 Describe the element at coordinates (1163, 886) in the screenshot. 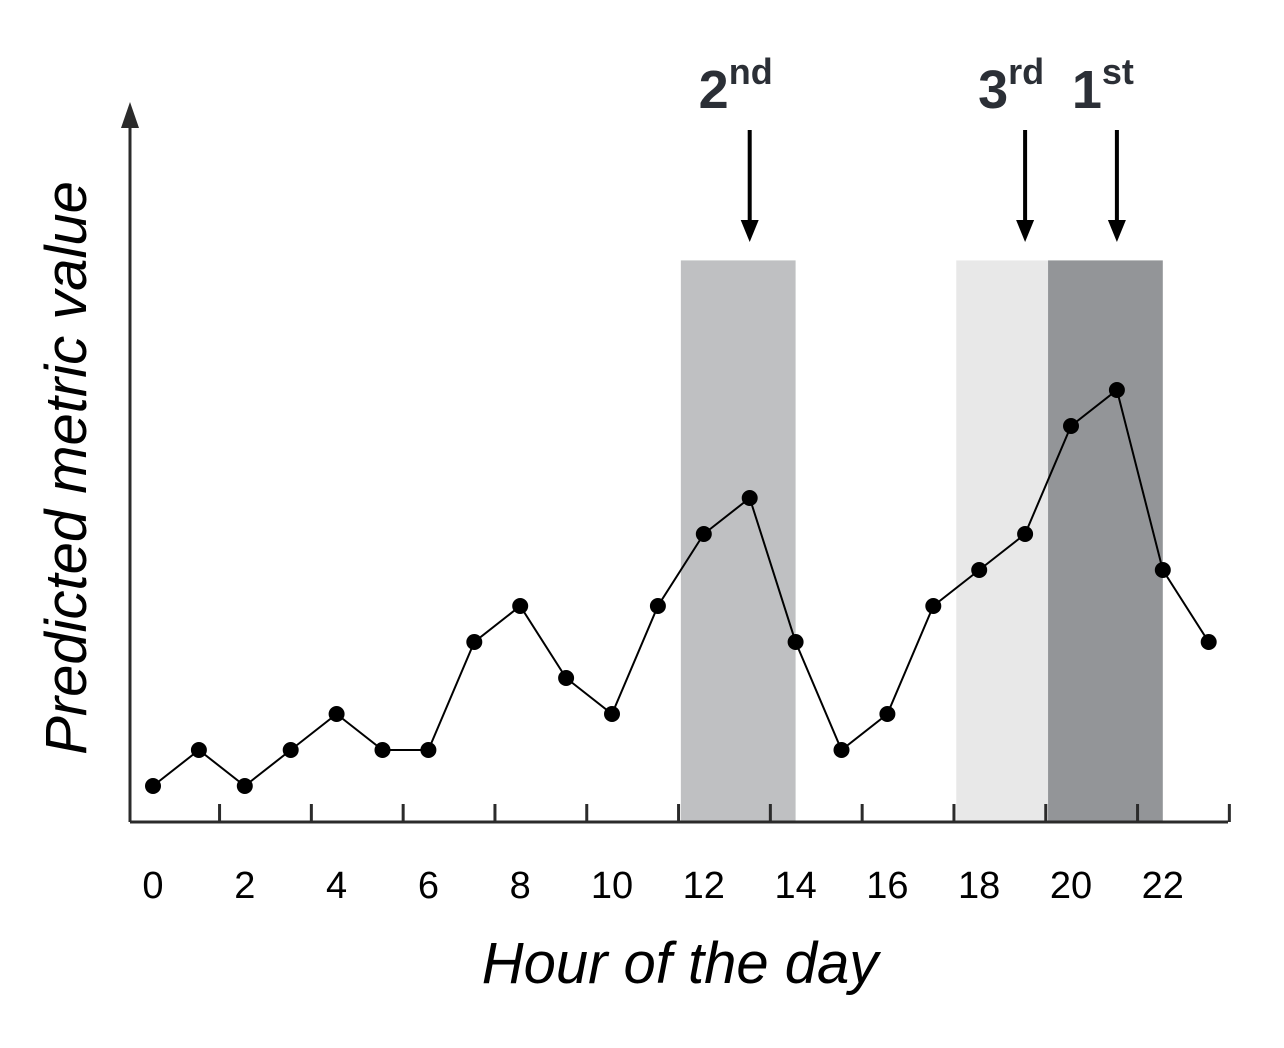

I see `x-tick-label: 22` at that location.